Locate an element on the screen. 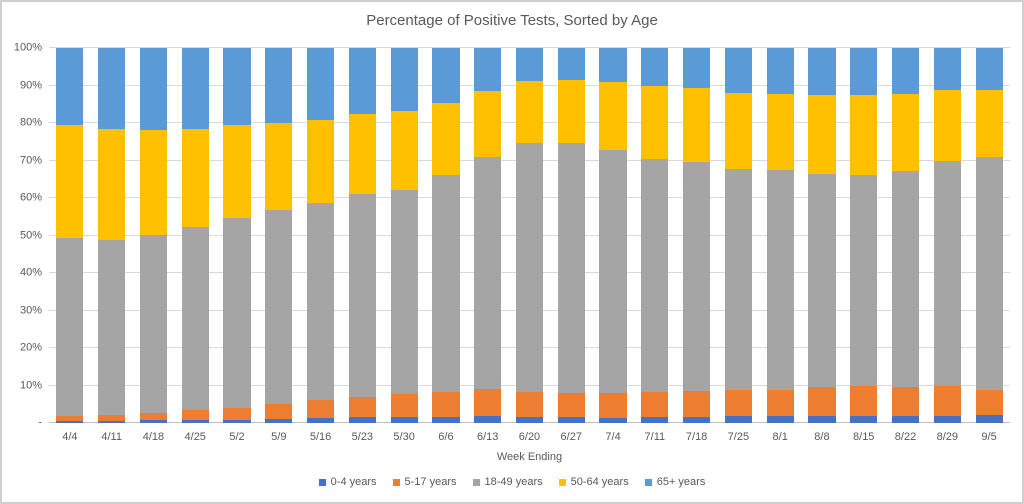 This screenshot has height=504, width=1024. legend-item: 18-49 years is located at coordinates (507, 482).